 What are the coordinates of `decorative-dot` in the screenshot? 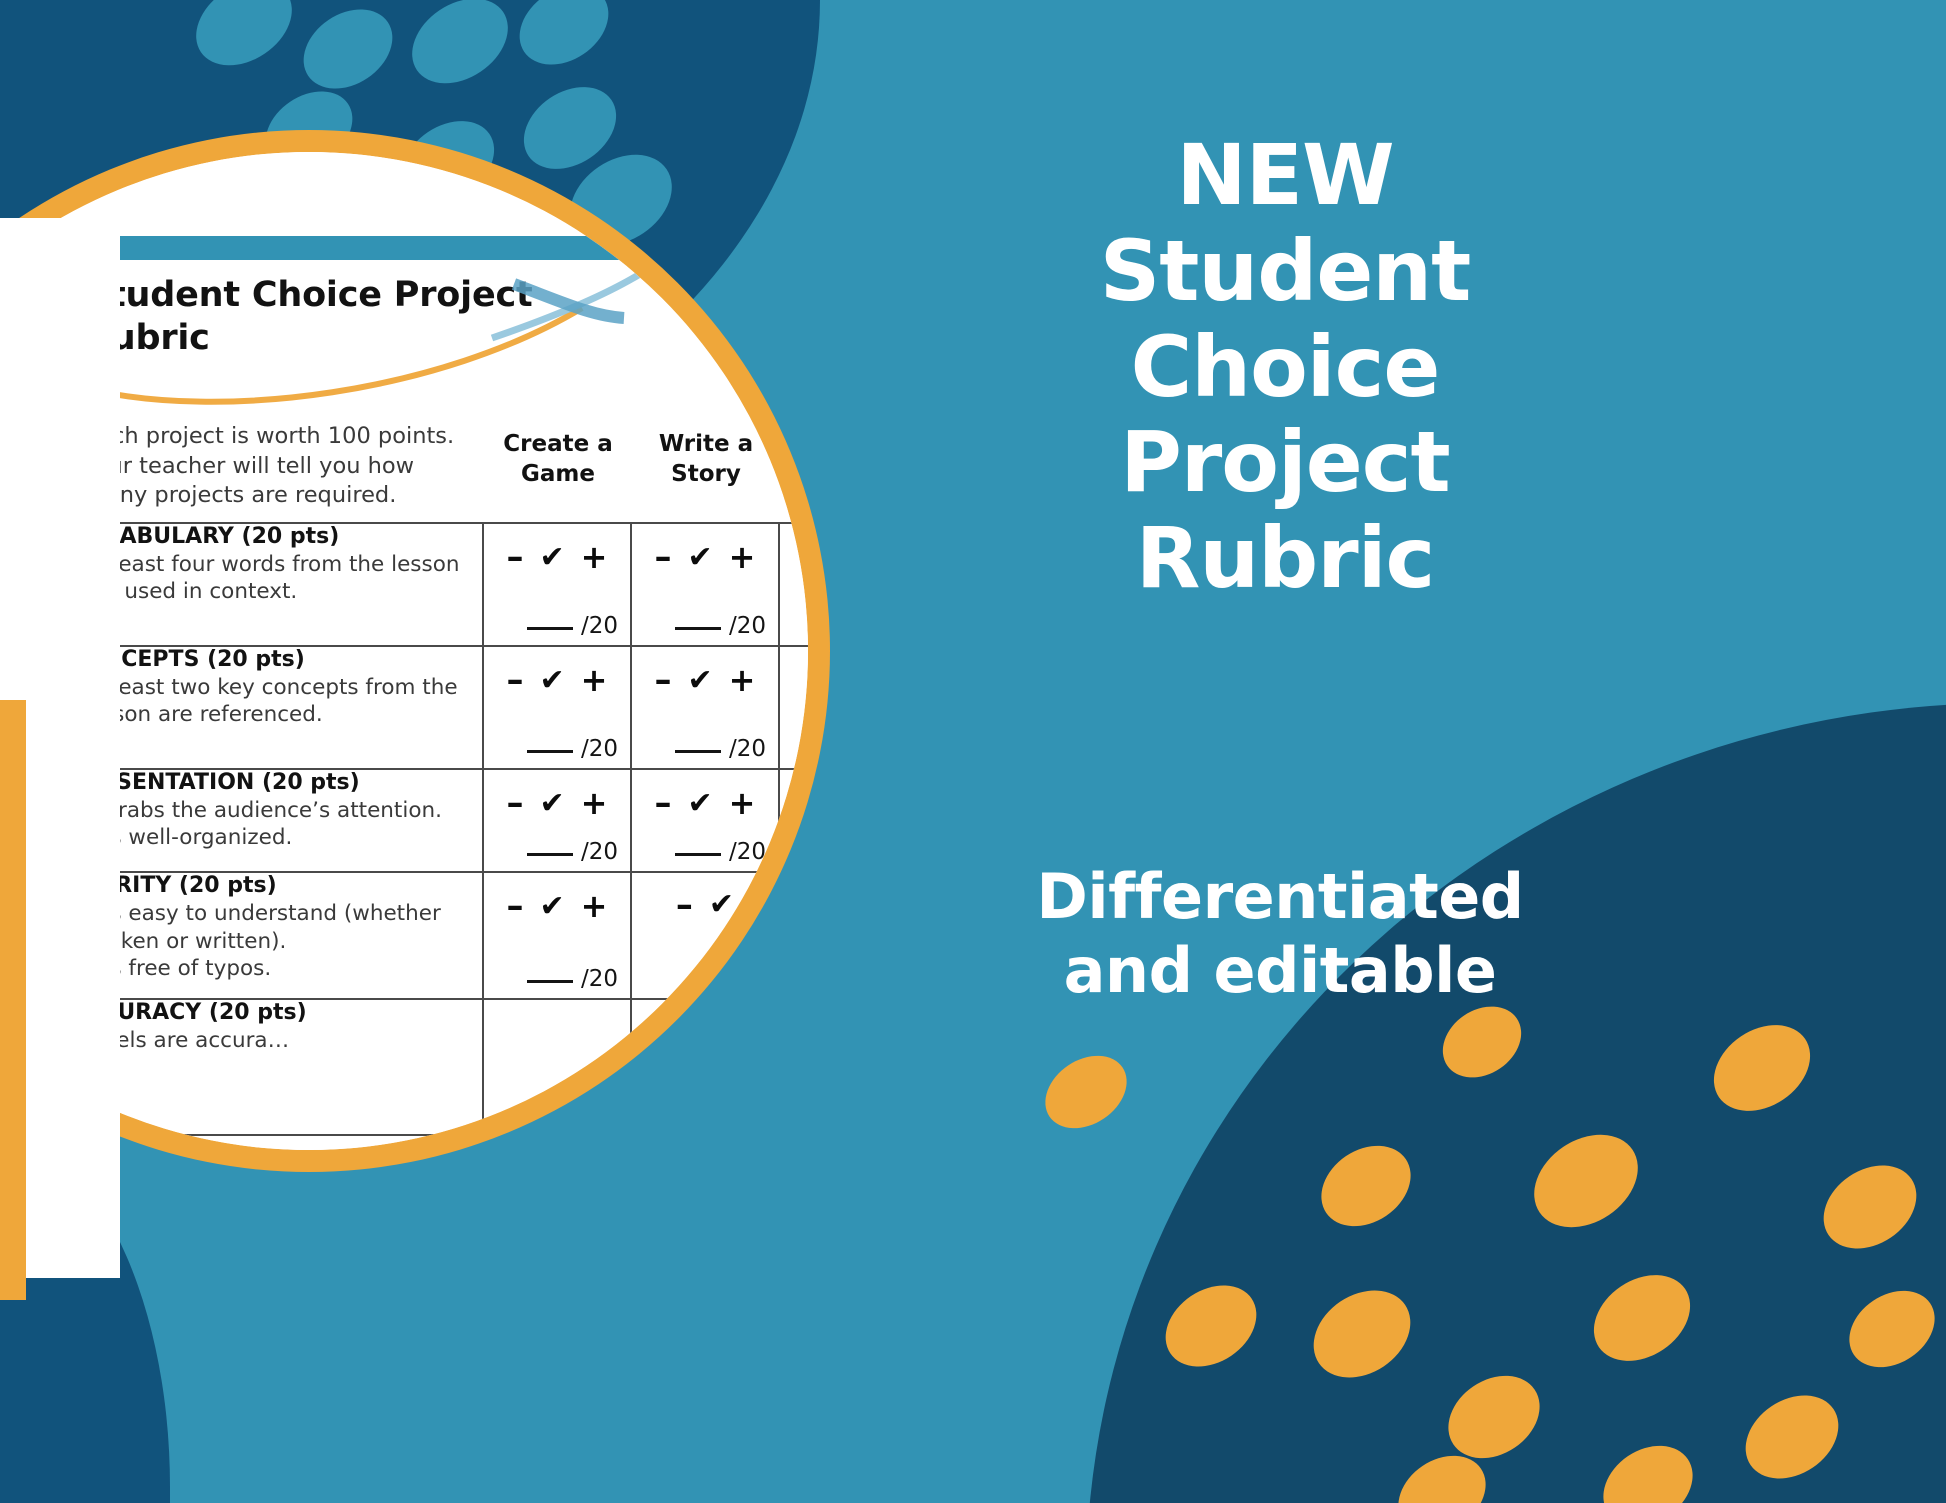 It's located at (1086, 1092).